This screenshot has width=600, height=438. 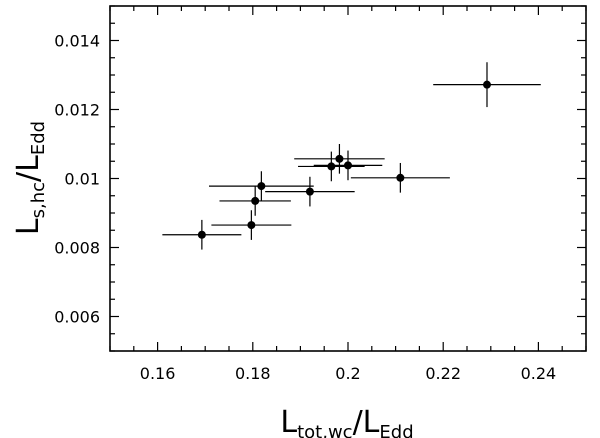 What do you see at coordinates (371, 421) in the screenshot?
I see `x-axis-label-main2: L` at bounding box center [371, 421].